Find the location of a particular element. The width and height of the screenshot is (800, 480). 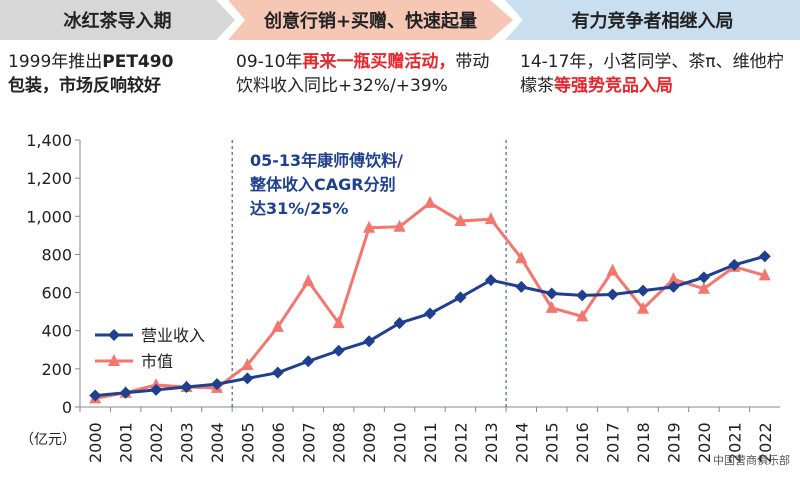

phase-2-desc-c: 带动饮料收入同比+32%/+39% is located at coordinates (363, 74).